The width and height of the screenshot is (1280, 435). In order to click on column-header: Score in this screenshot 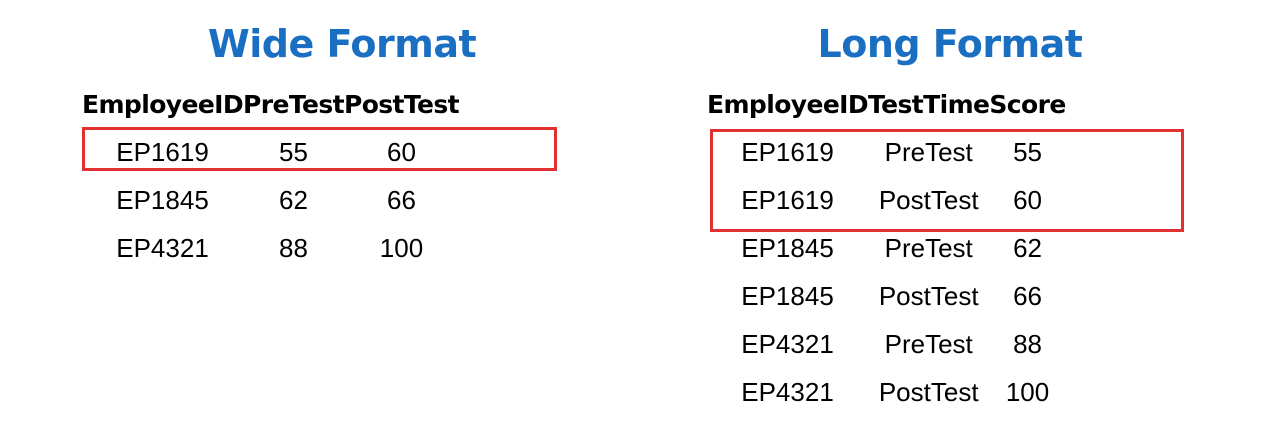, I will do `click(1027, 104)`.